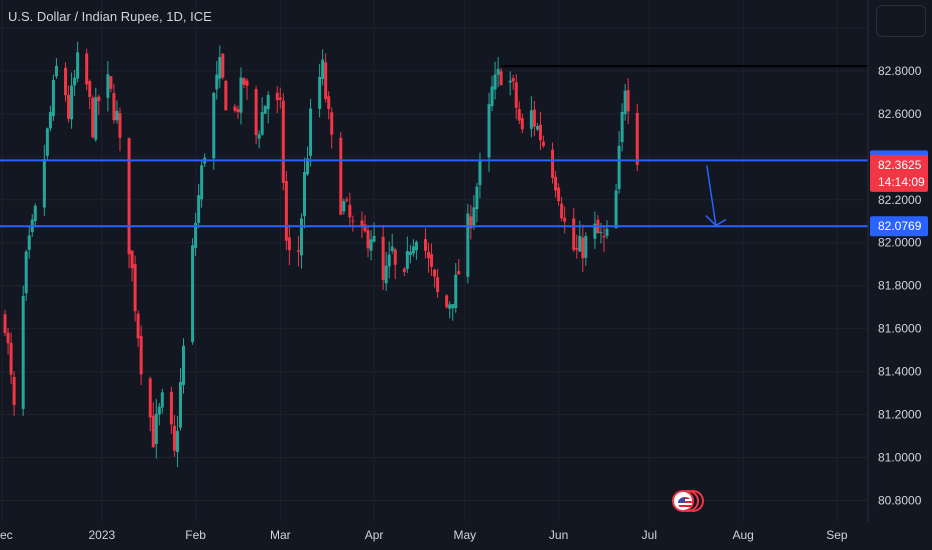  What do you see at coordinates (899, 173) in the screenshot?
I see `last-price-tag` at bounding box center [899, 173].